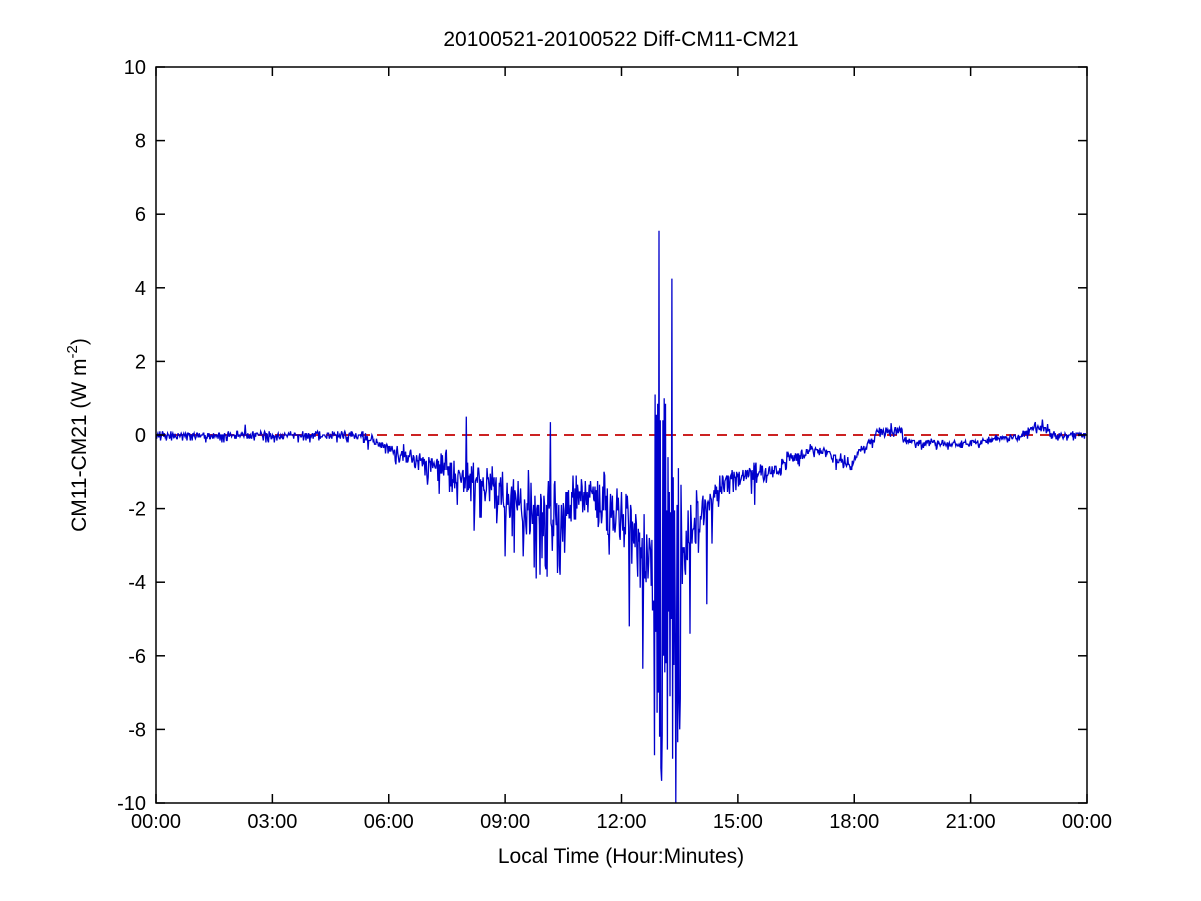  I want to click on x-tick-label: 18:00, so click(854, 822).